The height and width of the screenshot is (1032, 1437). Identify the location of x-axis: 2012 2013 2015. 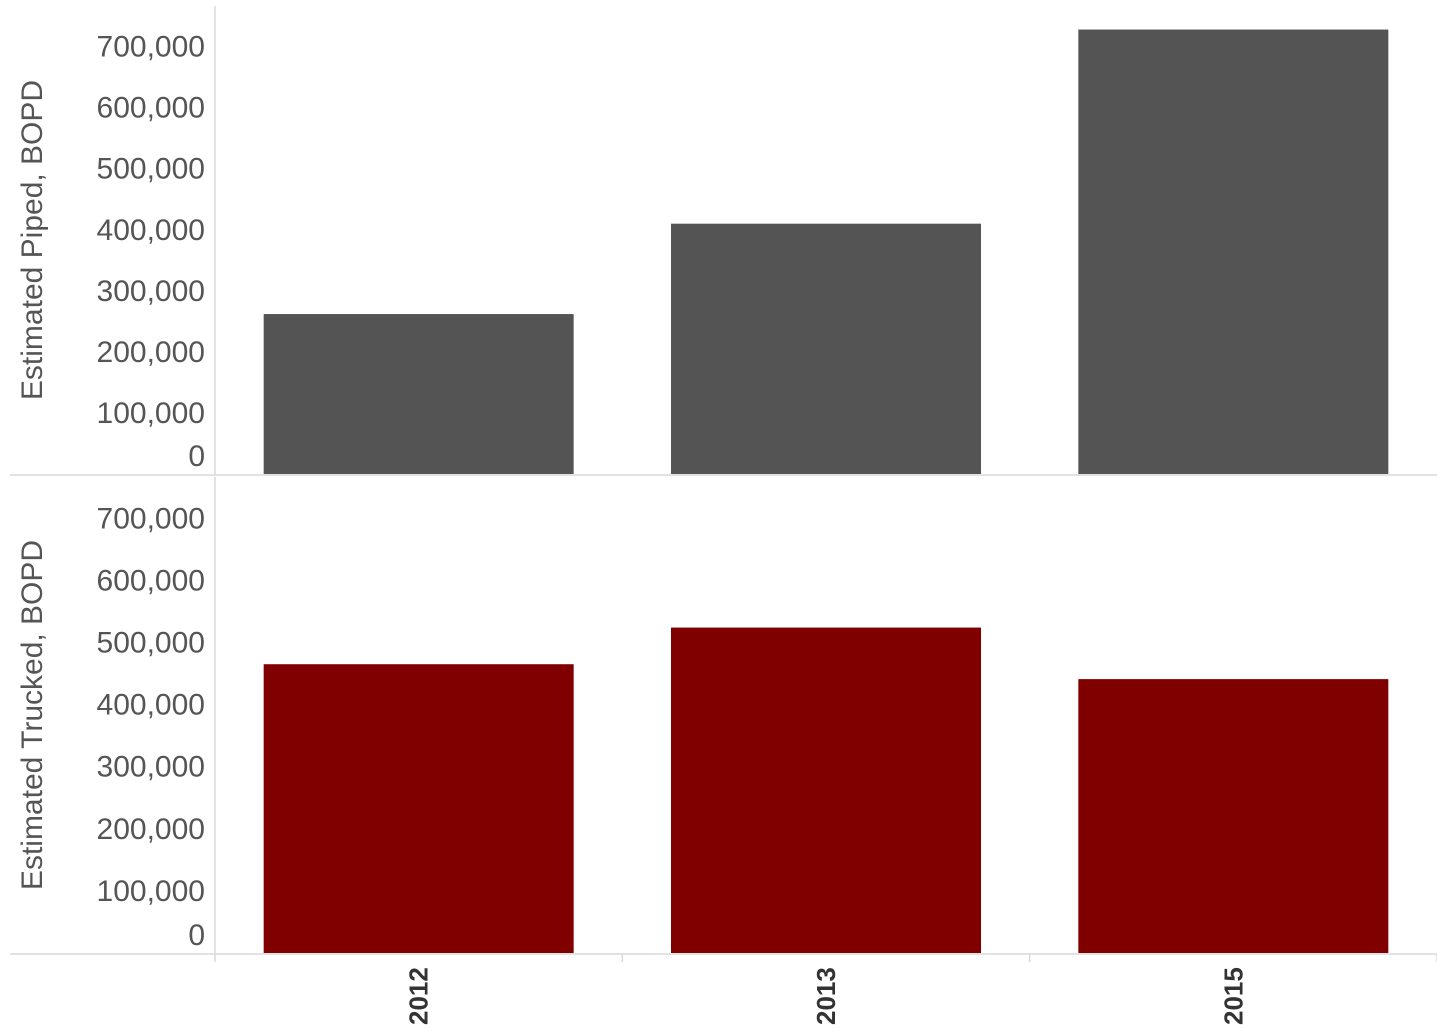
(825, 989).